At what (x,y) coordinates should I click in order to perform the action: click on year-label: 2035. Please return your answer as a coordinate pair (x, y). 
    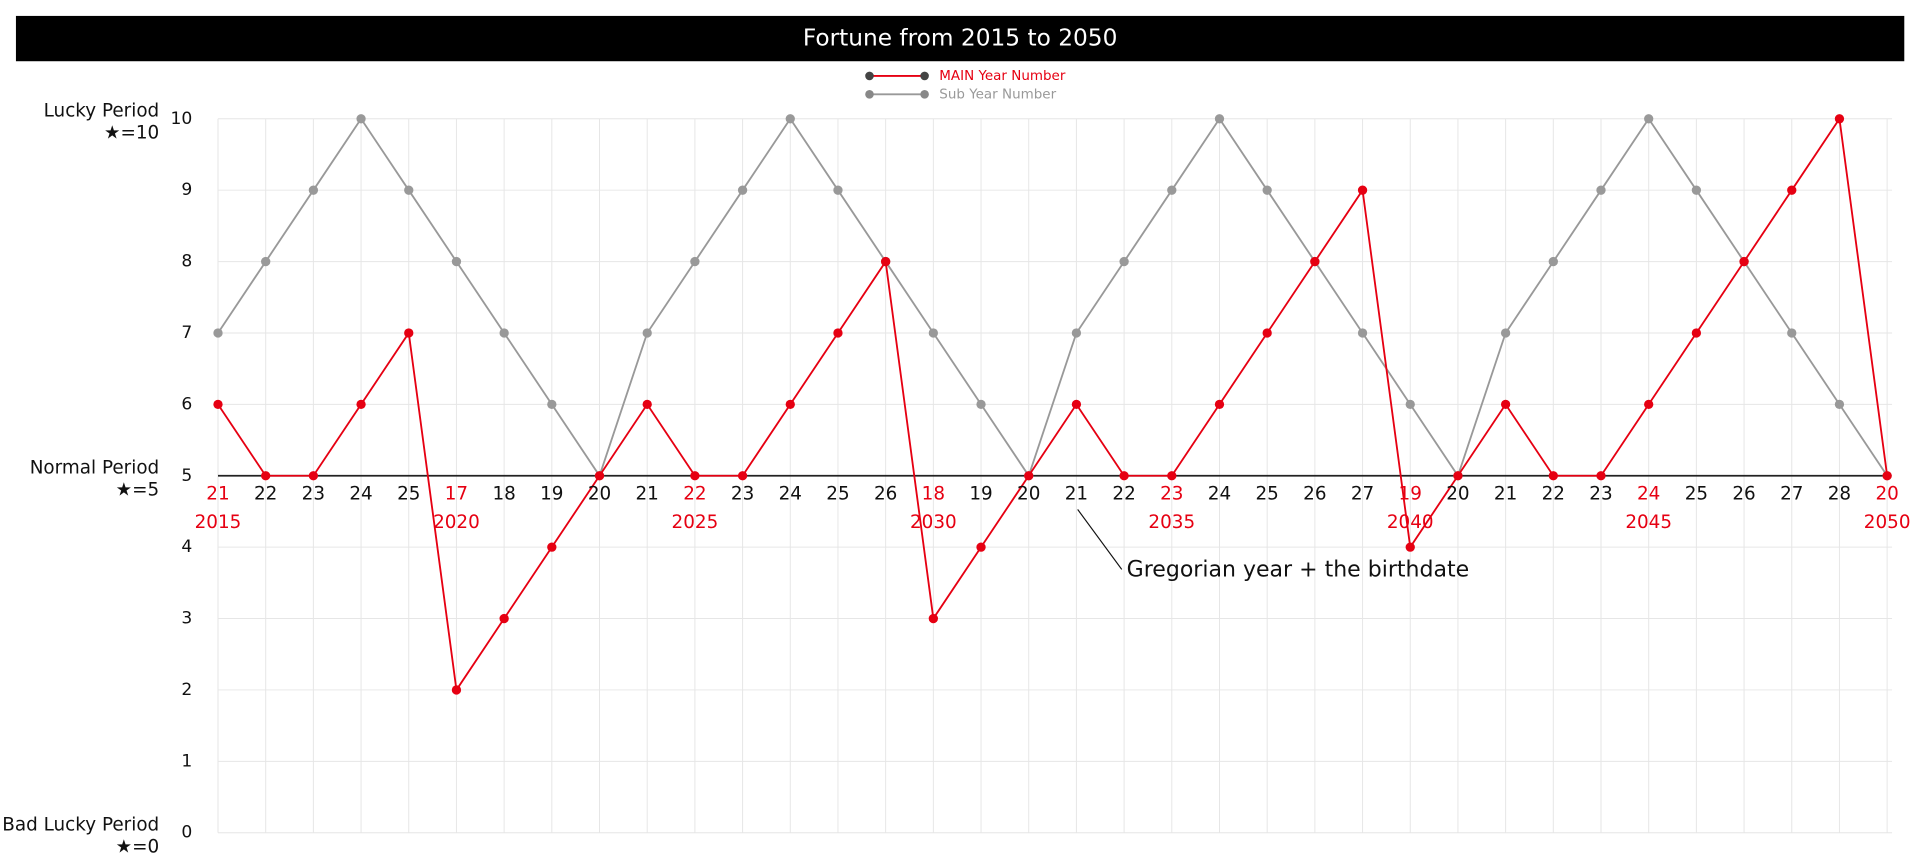
    Looking at the image, I should click on (1171, 522).